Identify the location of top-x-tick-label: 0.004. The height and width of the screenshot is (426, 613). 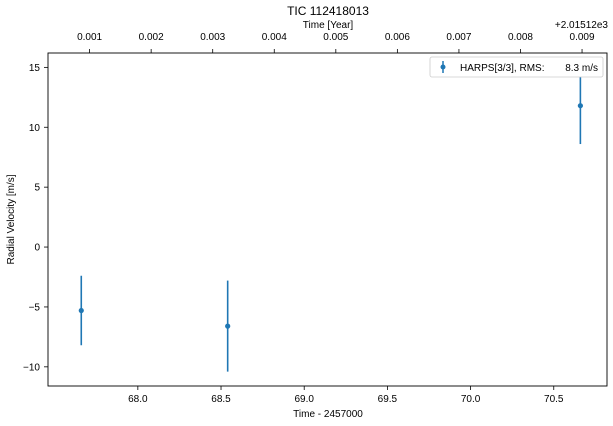
(274, 37).